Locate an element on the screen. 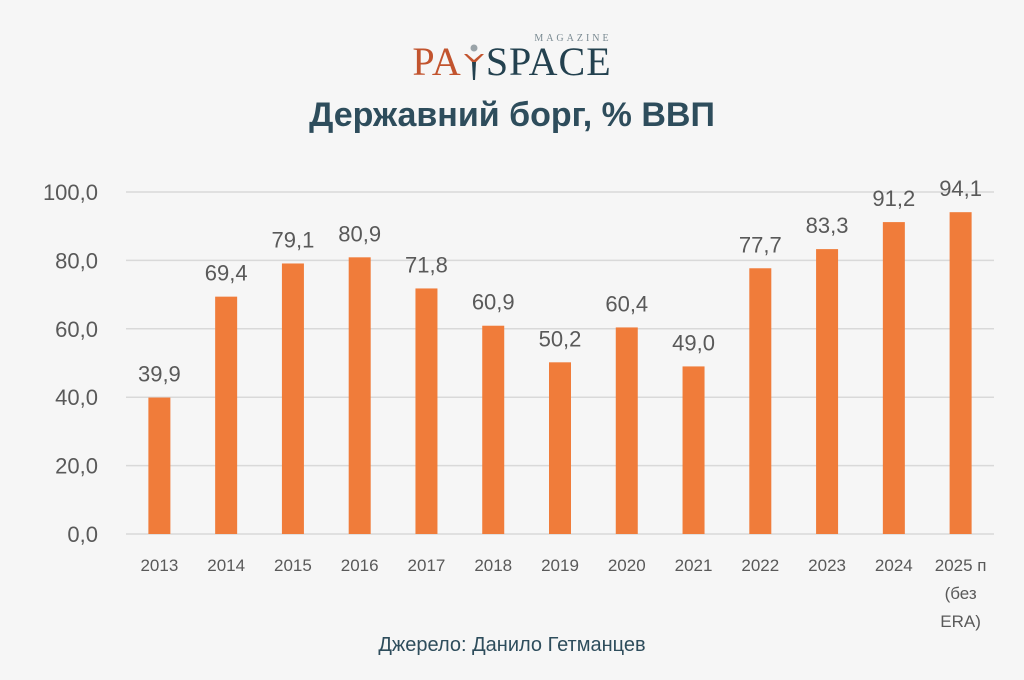  x-tick-label: 2017 is located at coordinates (427, 565).